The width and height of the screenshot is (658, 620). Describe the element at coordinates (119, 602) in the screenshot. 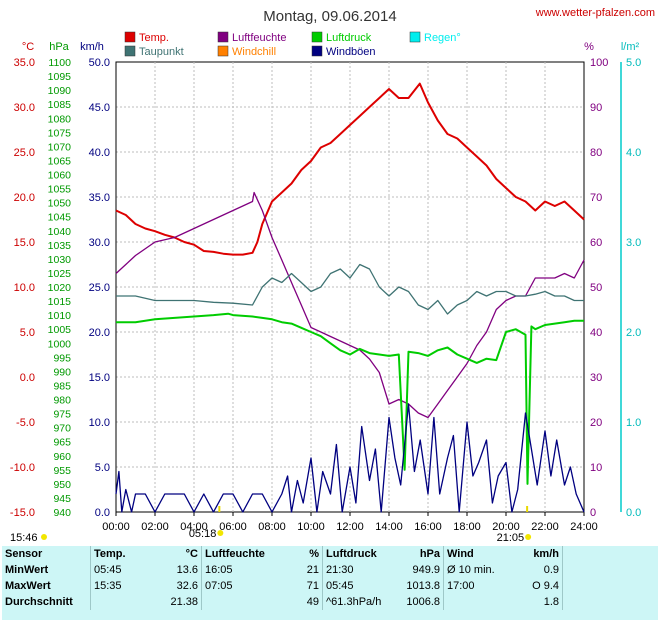

I see `stats-temp-time` at that location.